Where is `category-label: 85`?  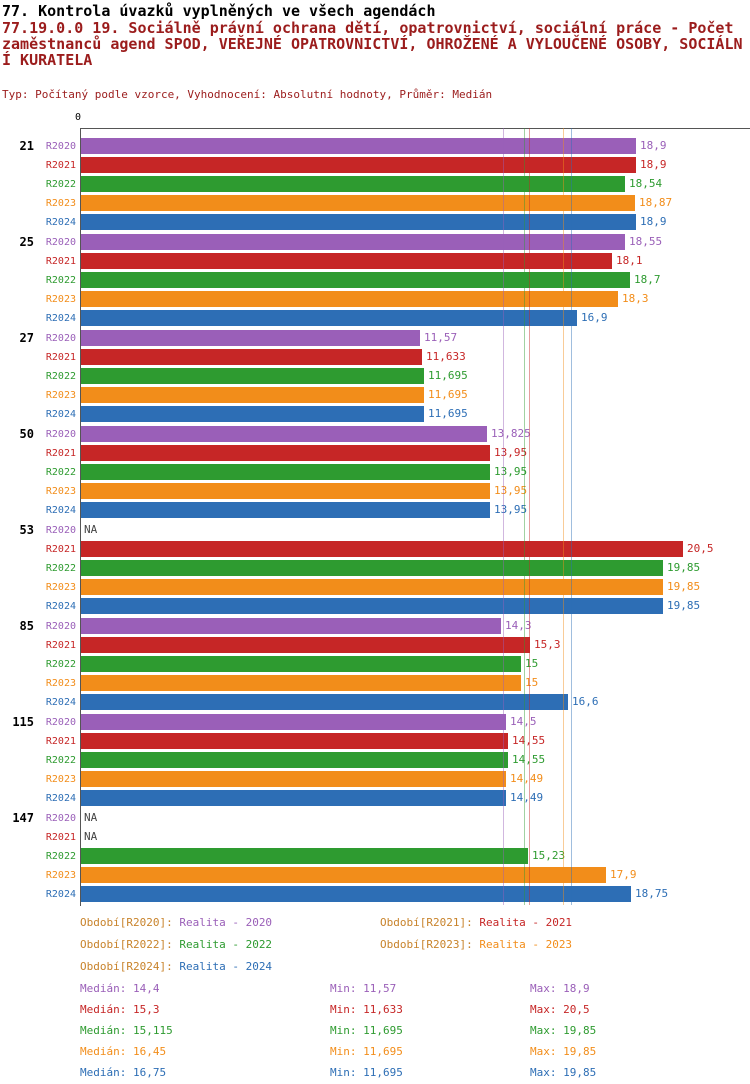
category-label: 85 is located at coordinates (26, 626).